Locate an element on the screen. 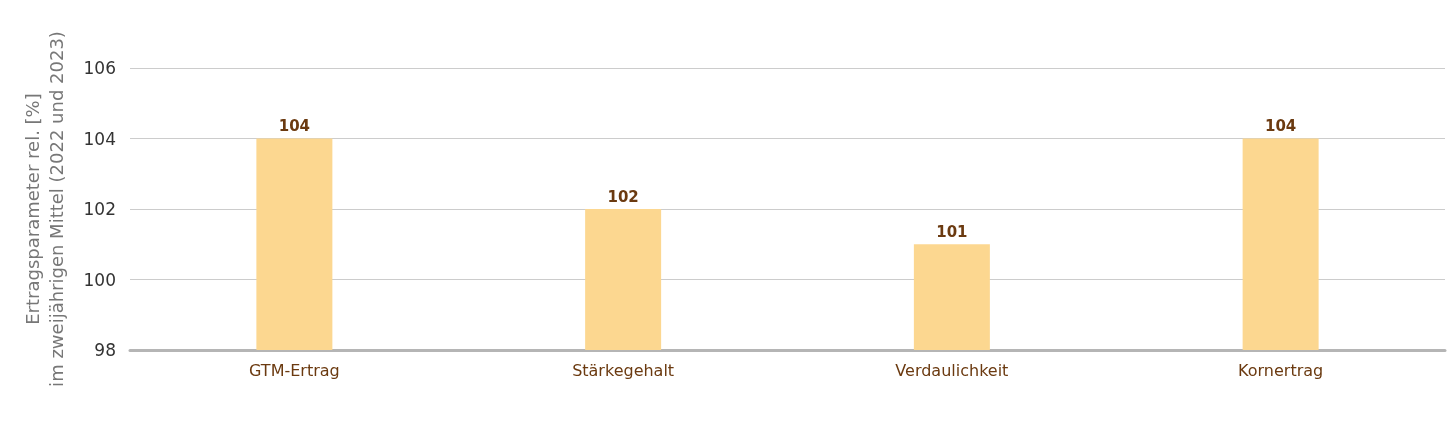 This screenshot has width=1453, height=426. data-label: 101 is located at coordinates (952, 231).